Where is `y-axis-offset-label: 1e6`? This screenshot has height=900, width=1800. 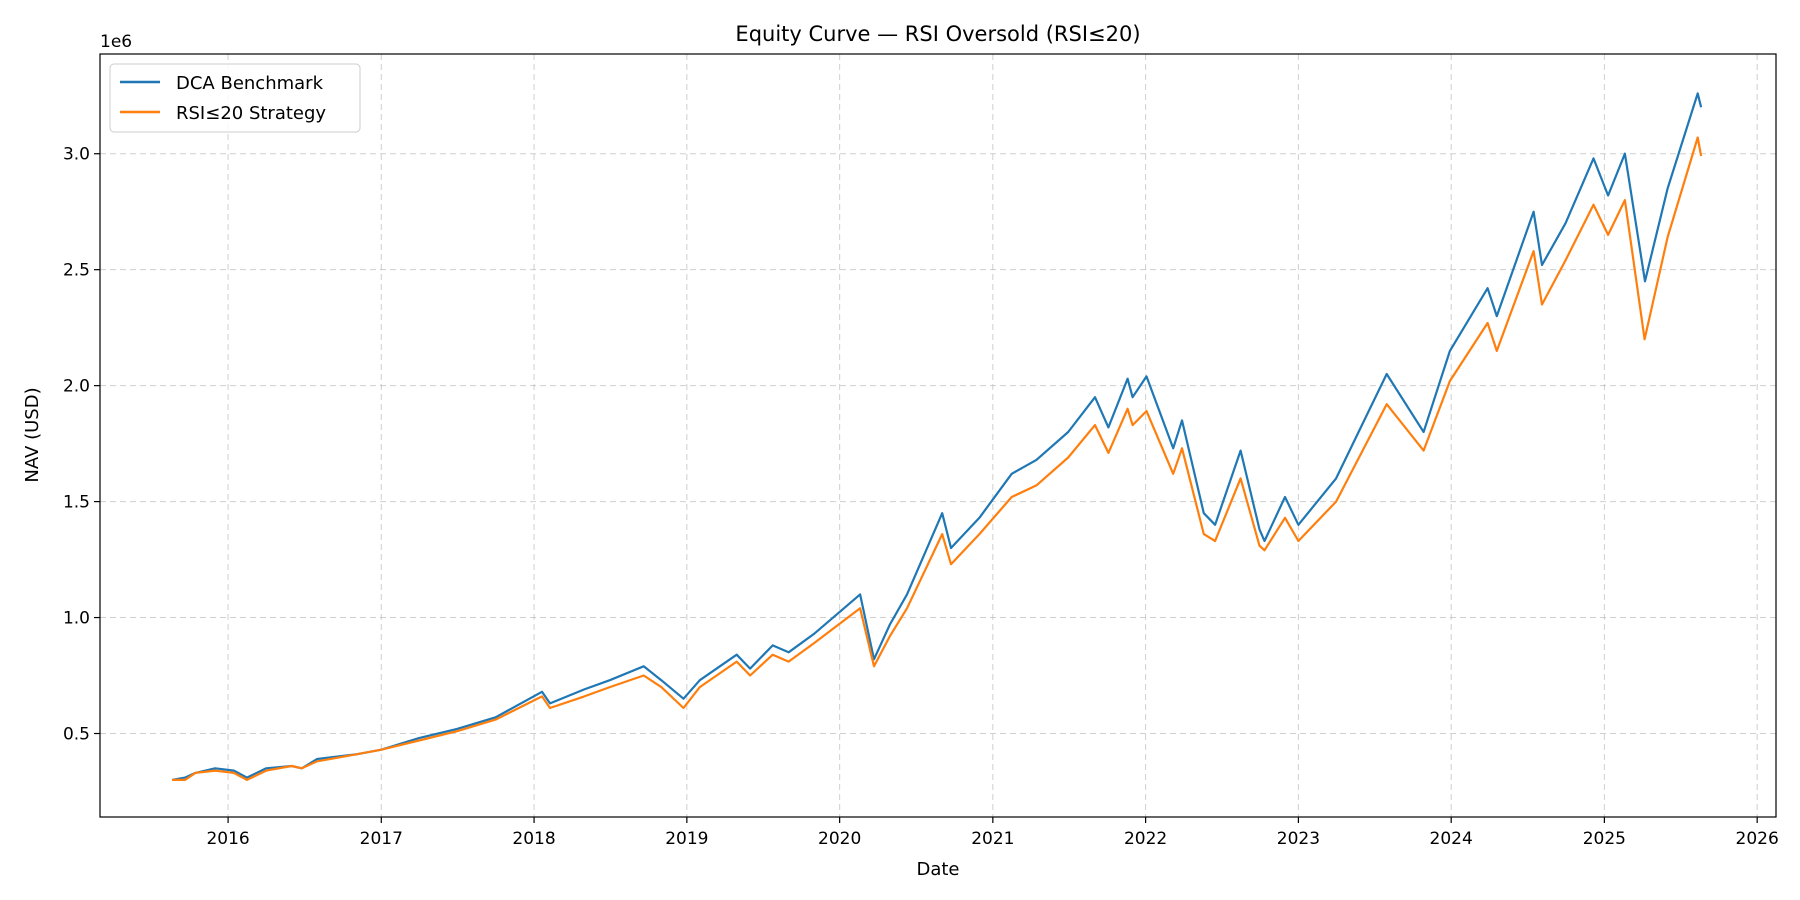 y-axis-offset-label: 1e6 is located at coordinates (116, 42).